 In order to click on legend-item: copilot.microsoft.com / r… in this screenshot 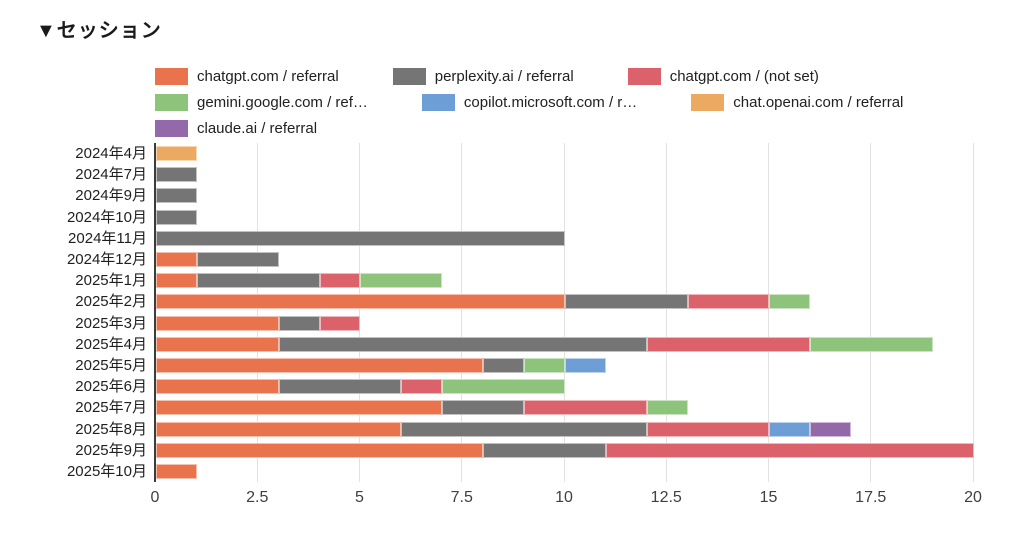, I will do `click(529, 102)`.